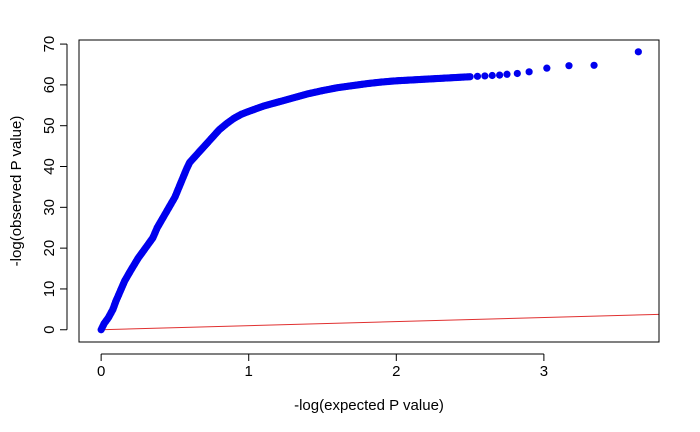 This screenshot has height=432, width=700. I want to click on reference-line, so click(380, 322).